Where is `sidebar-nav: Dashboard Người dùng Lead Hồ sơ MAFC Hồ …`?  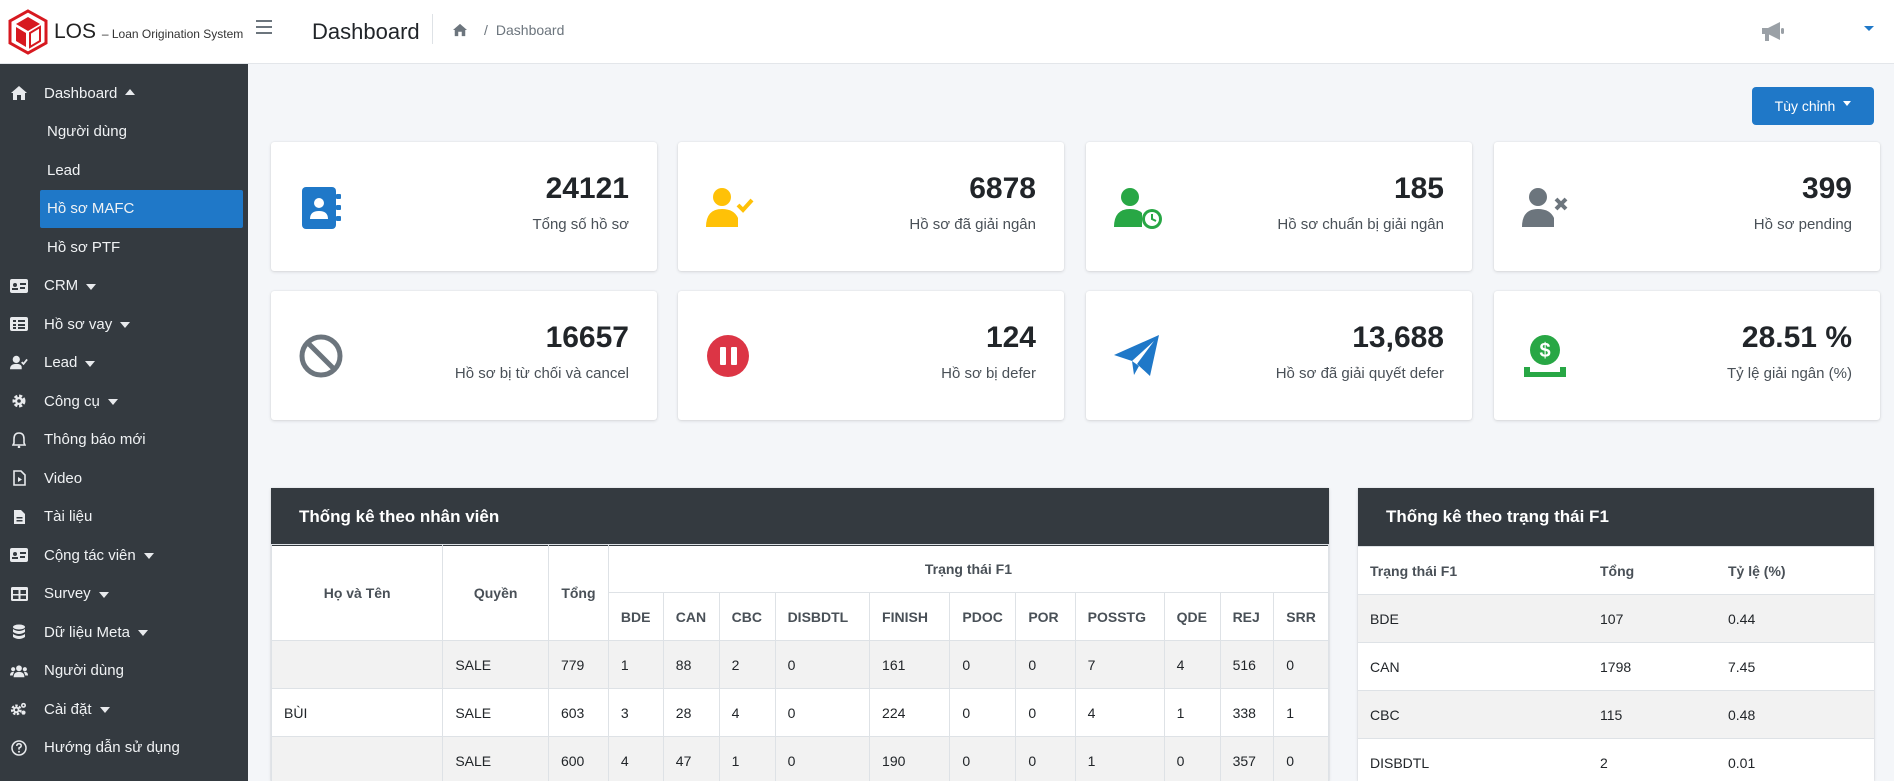 sidebar-nav: Dashboard Người dùng Lead Hồ sơ MAFC Hồ … is located at coordinates (124, 415).